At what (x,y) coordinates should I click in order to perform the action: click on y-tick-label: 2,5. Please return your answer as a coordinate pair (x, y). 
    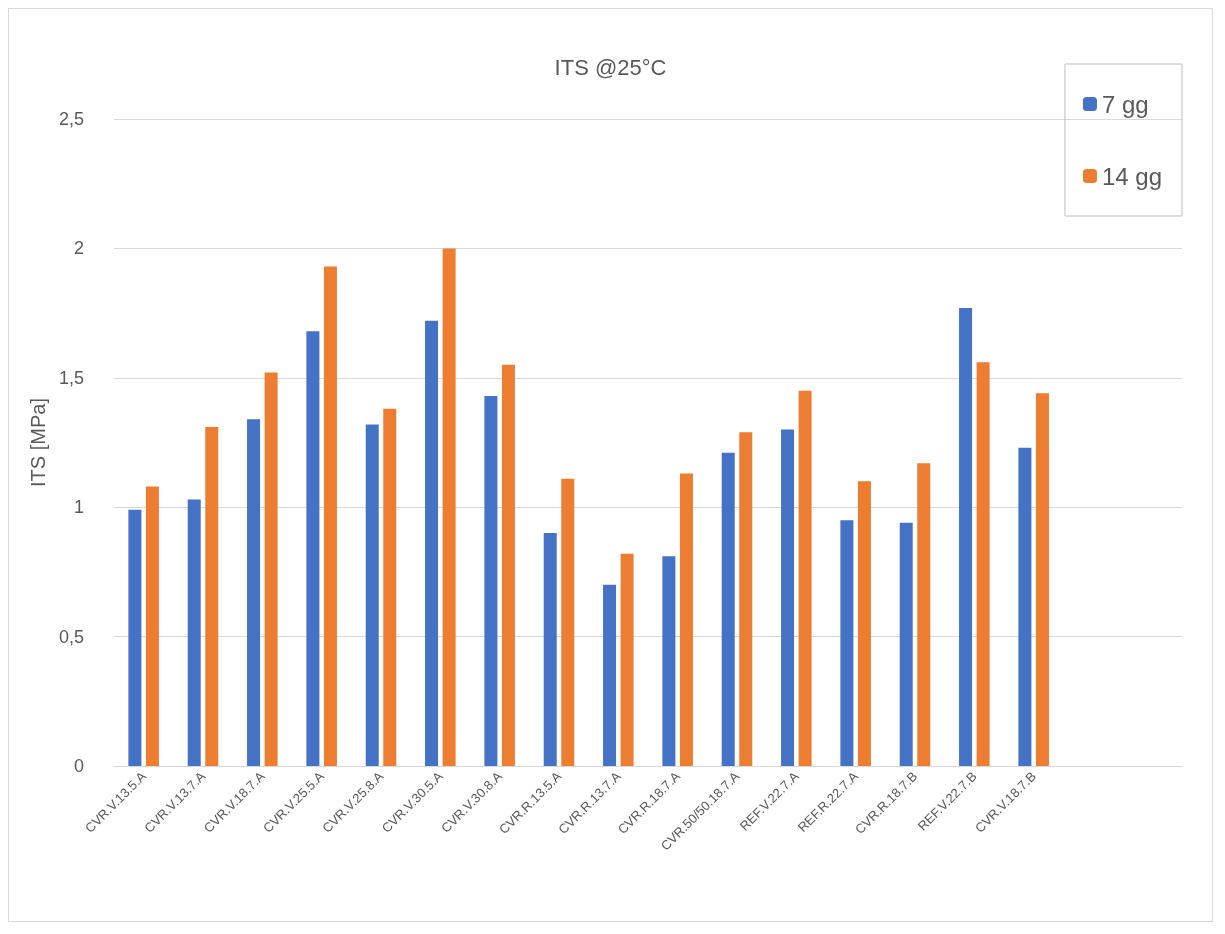
    Looking at the image, I should click on (71, 119).